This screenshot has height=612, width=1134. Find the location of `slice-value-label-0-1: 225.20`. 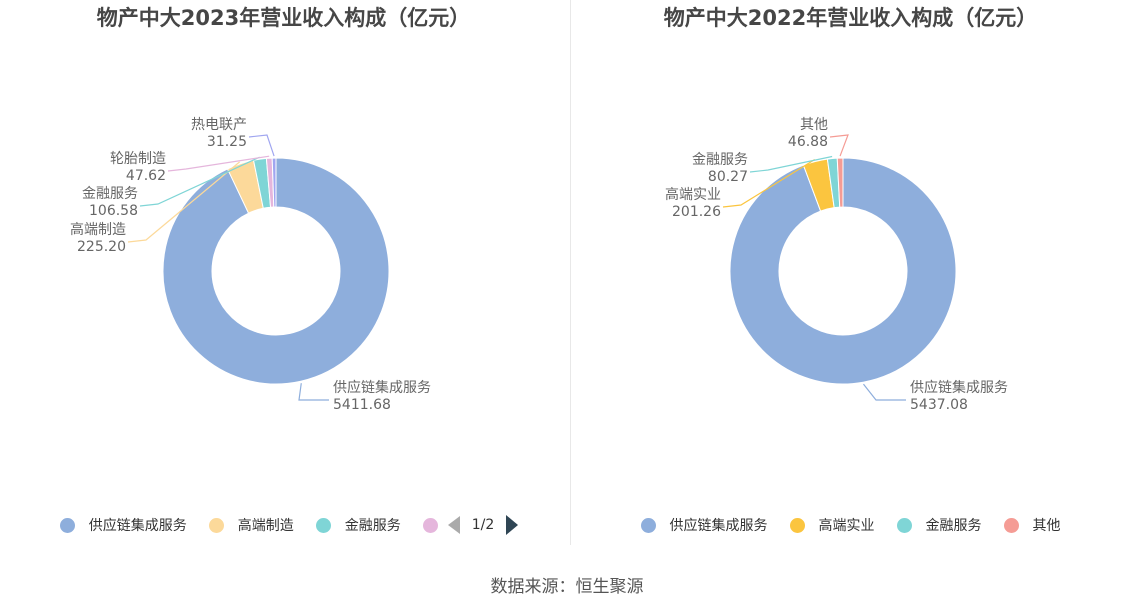

slice-value-label-0-1: 225.20 is located at coordinates (101, 247).